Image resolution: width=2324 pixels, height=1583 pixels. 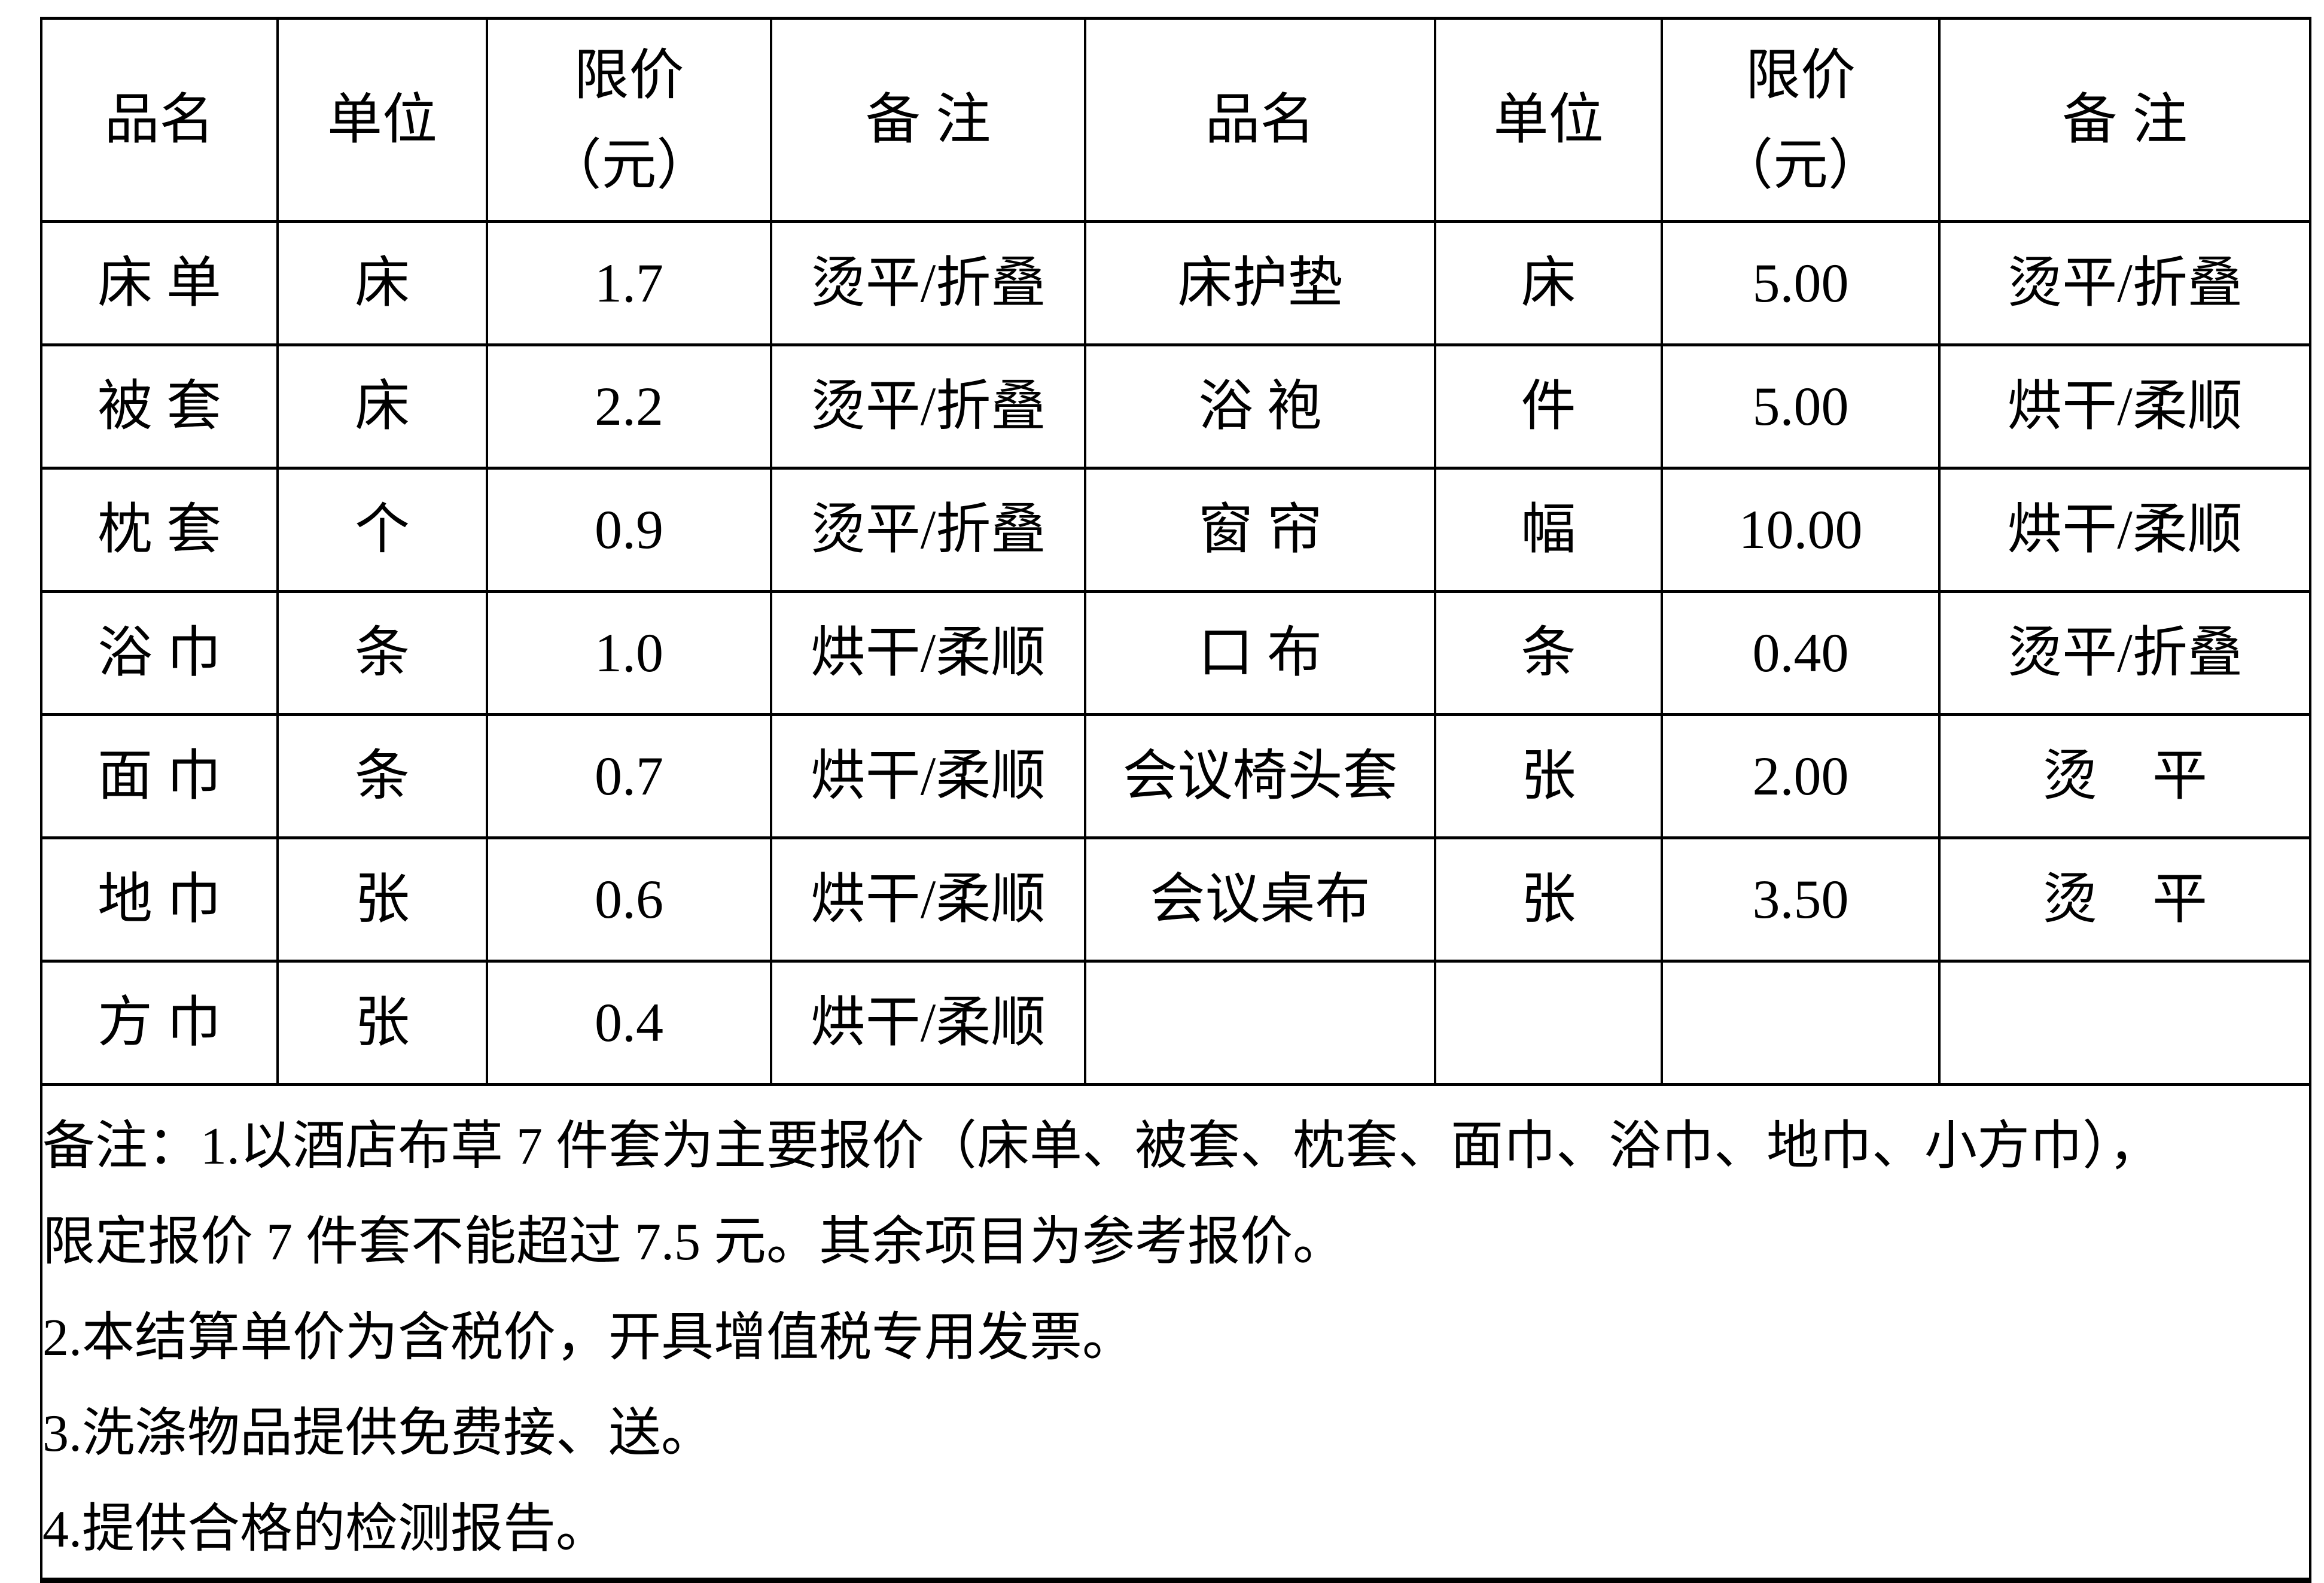 I want to click on table-header-row: 品名 单位 限价 （元） 备 注 品名 单位 限价 （元） 备 注, so click(x=1175, y=120).